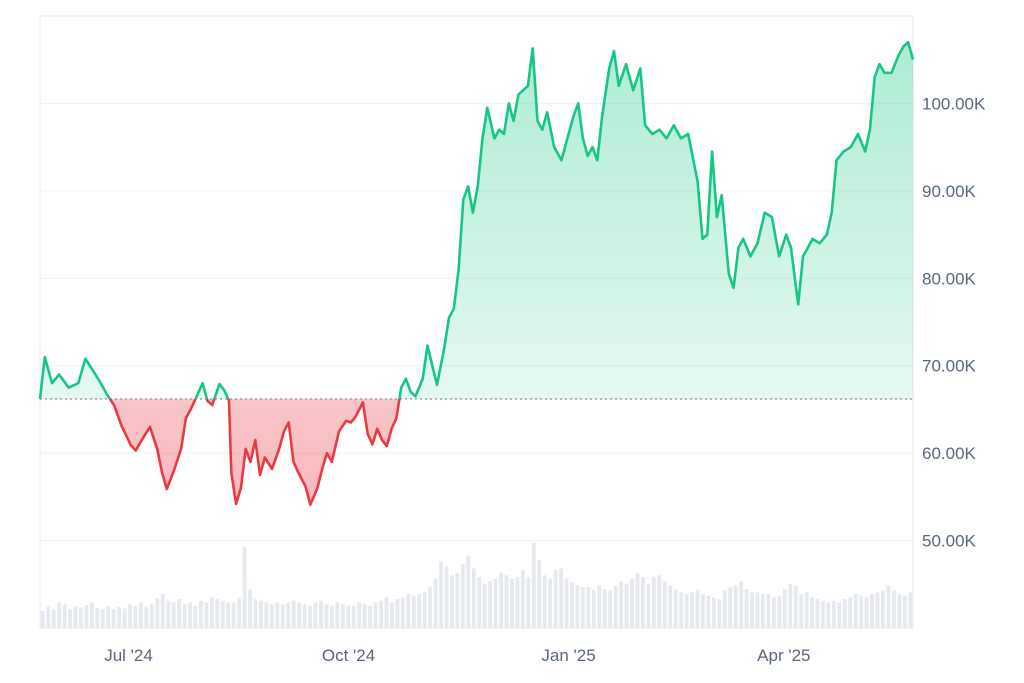 Image resolution: width=1024 pixels, height=683 pixels. Describe the element at coordinates (949, 366) in the screenshot. I see `y-tick-label: 70.00K` at that location.